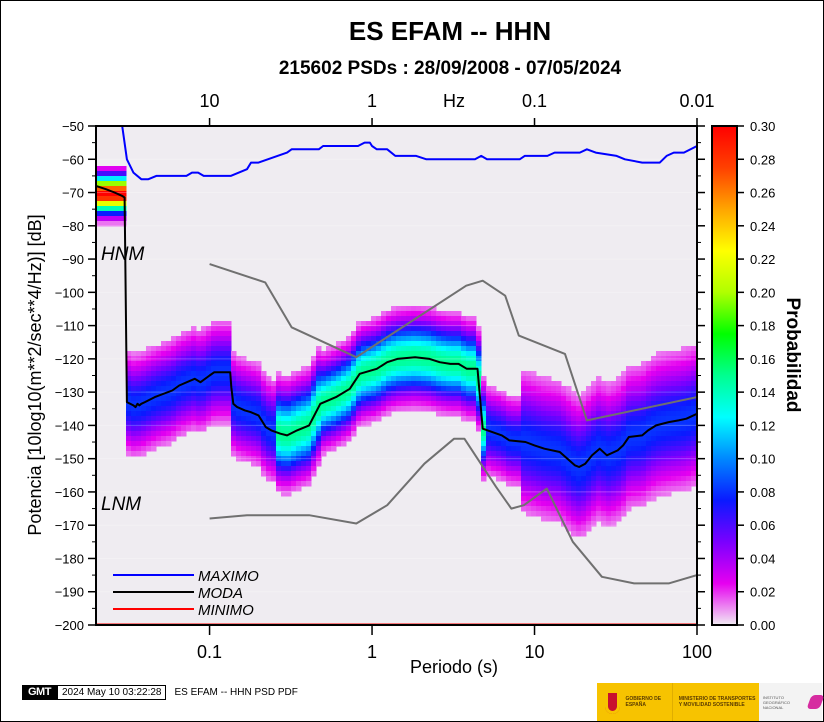  Describe the element at coordinates (69, 459) in the screenshot. I see `y-tick-label: −150` at that location.